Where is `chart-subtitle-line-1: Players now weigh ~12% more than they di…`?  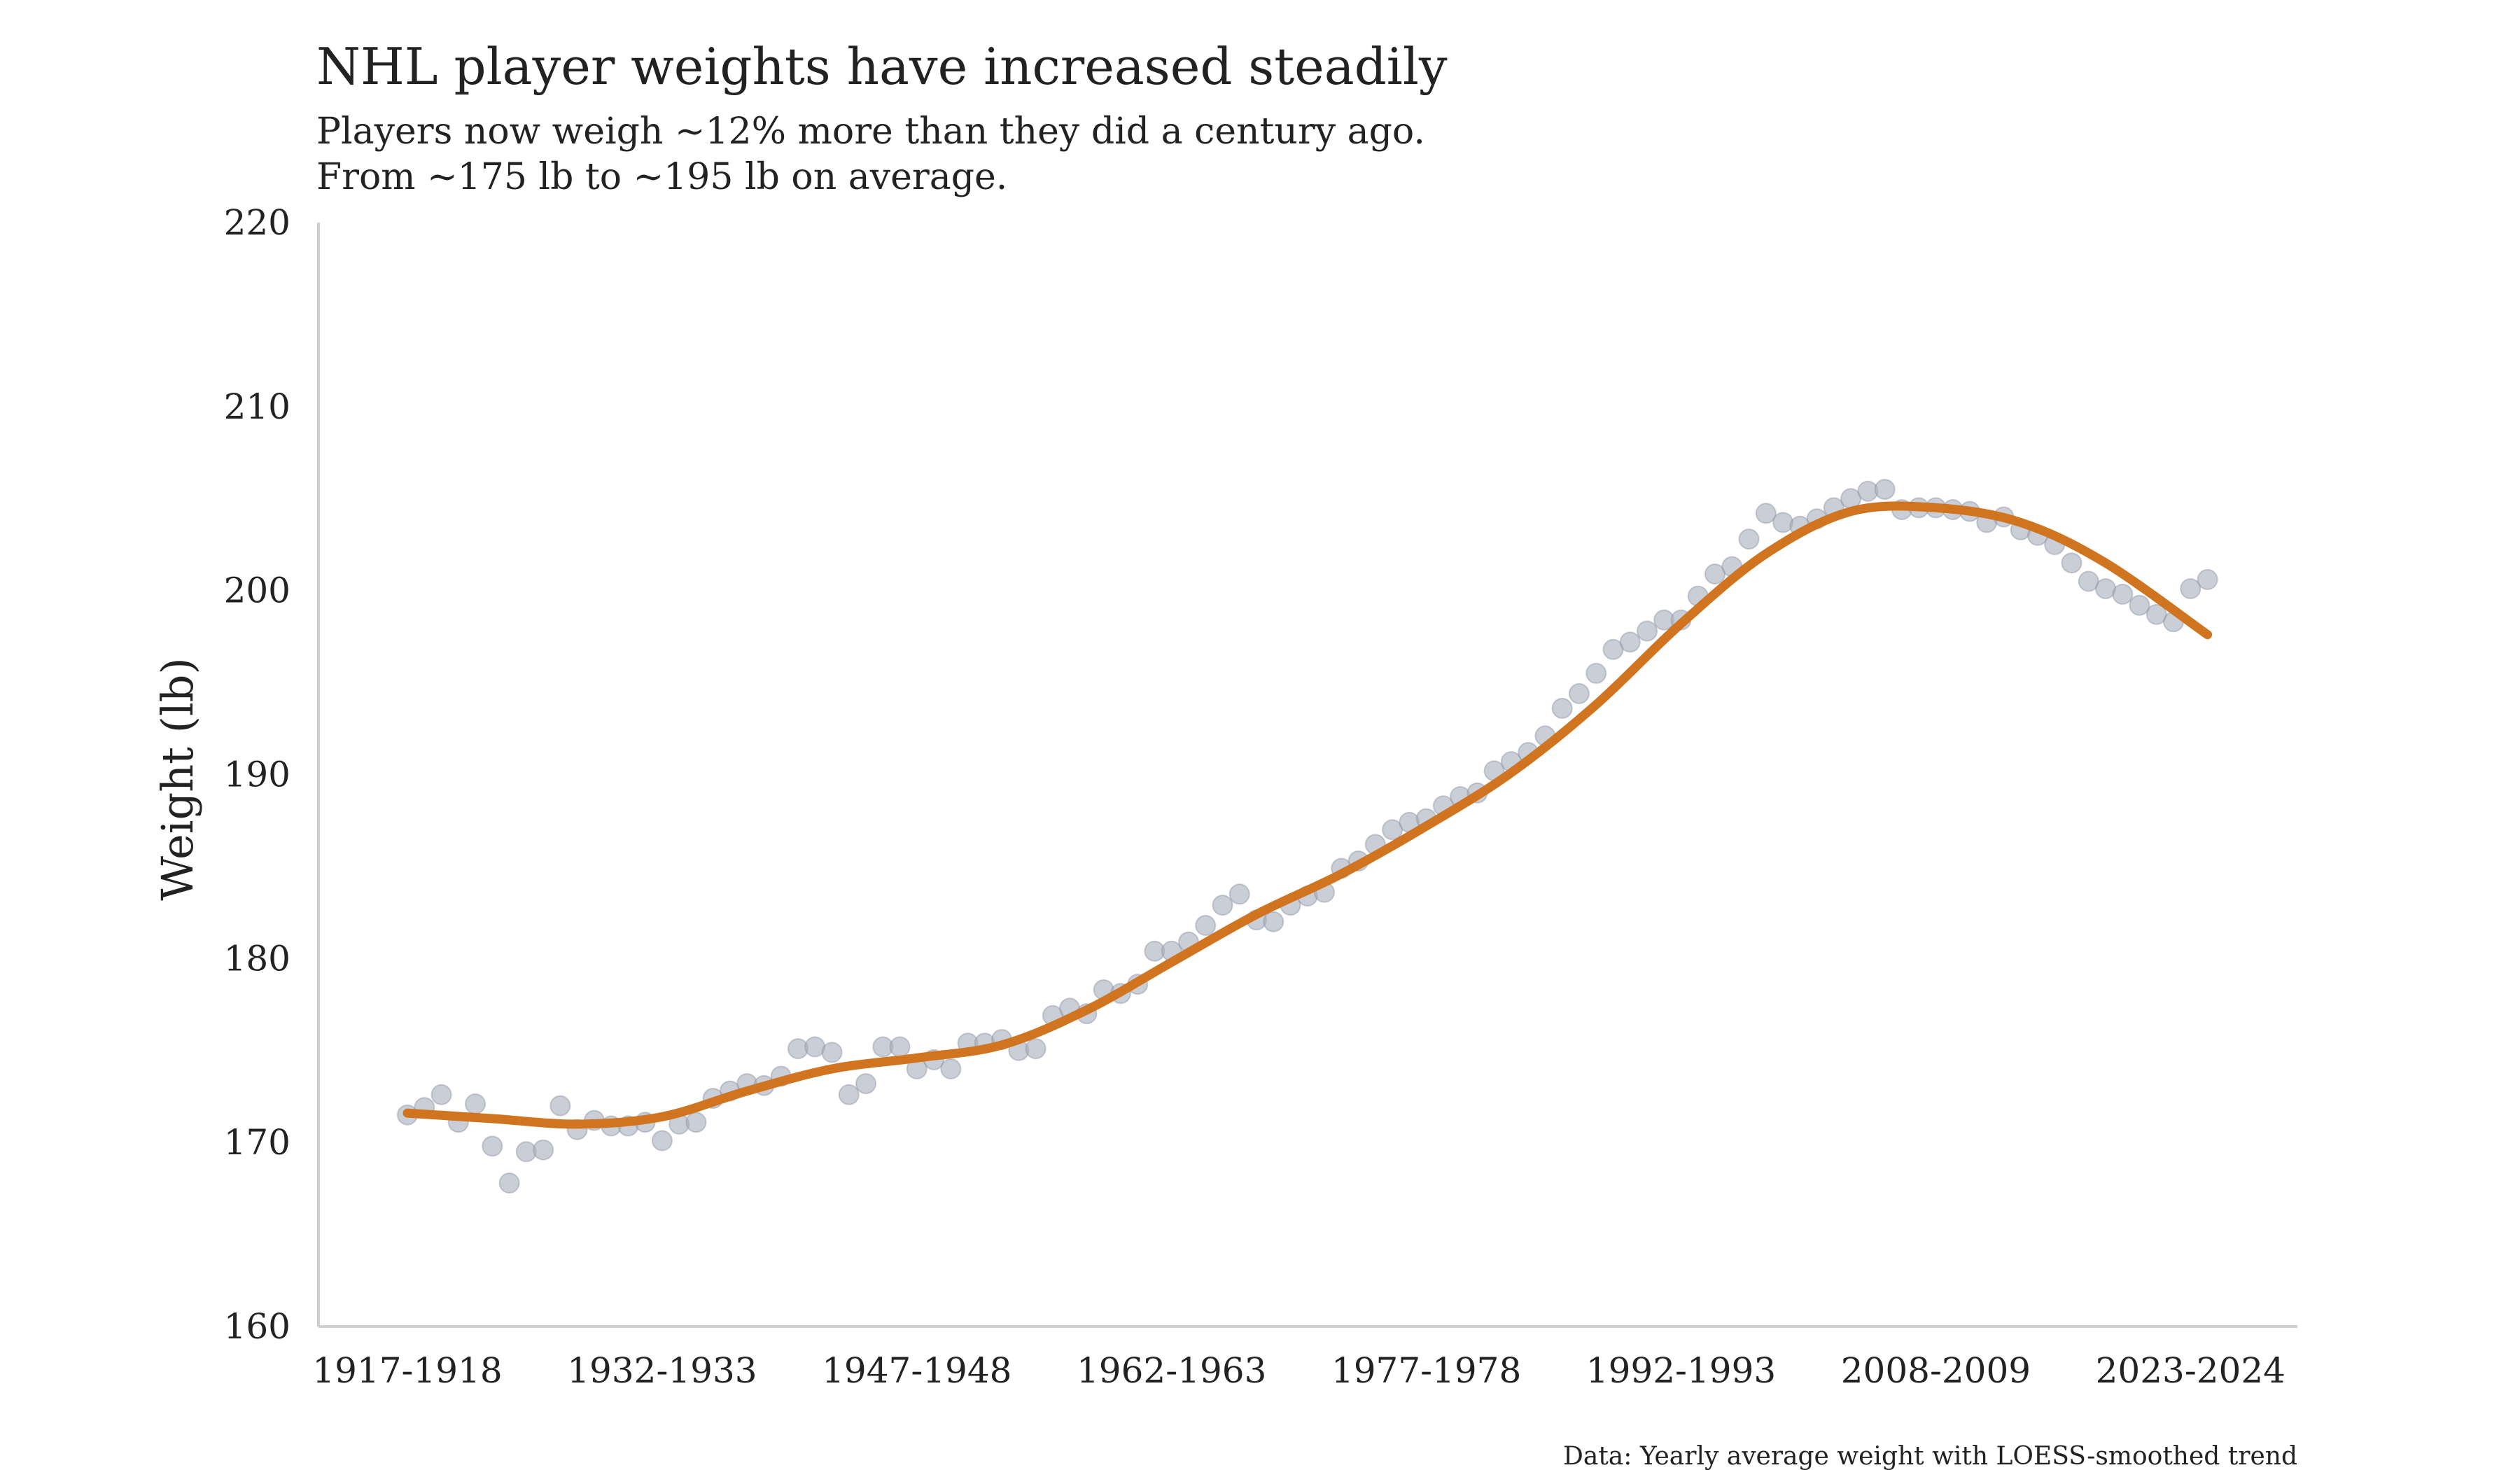
chart-subtitle-line-1: Players now weigh ~12% more than they di… is located at coordinates (870, 132).